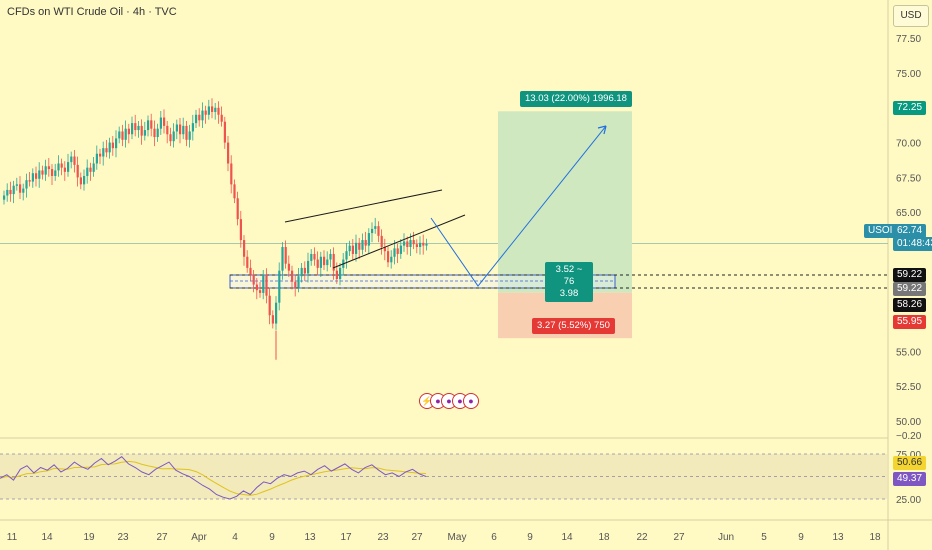  Describe the element at coordinates (875, 537) in the screenshot. I see `time-tick-label: 18` at that location.